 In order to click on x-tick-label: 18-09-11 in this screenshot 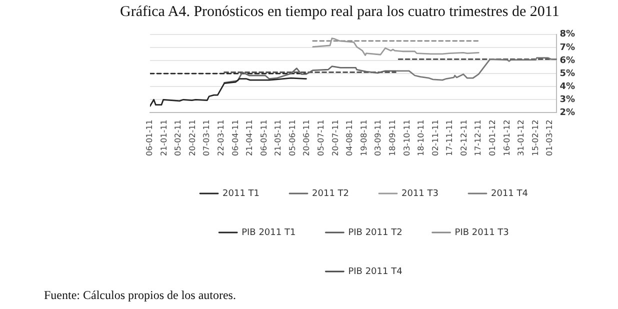, I will do `click(392, 138)`.